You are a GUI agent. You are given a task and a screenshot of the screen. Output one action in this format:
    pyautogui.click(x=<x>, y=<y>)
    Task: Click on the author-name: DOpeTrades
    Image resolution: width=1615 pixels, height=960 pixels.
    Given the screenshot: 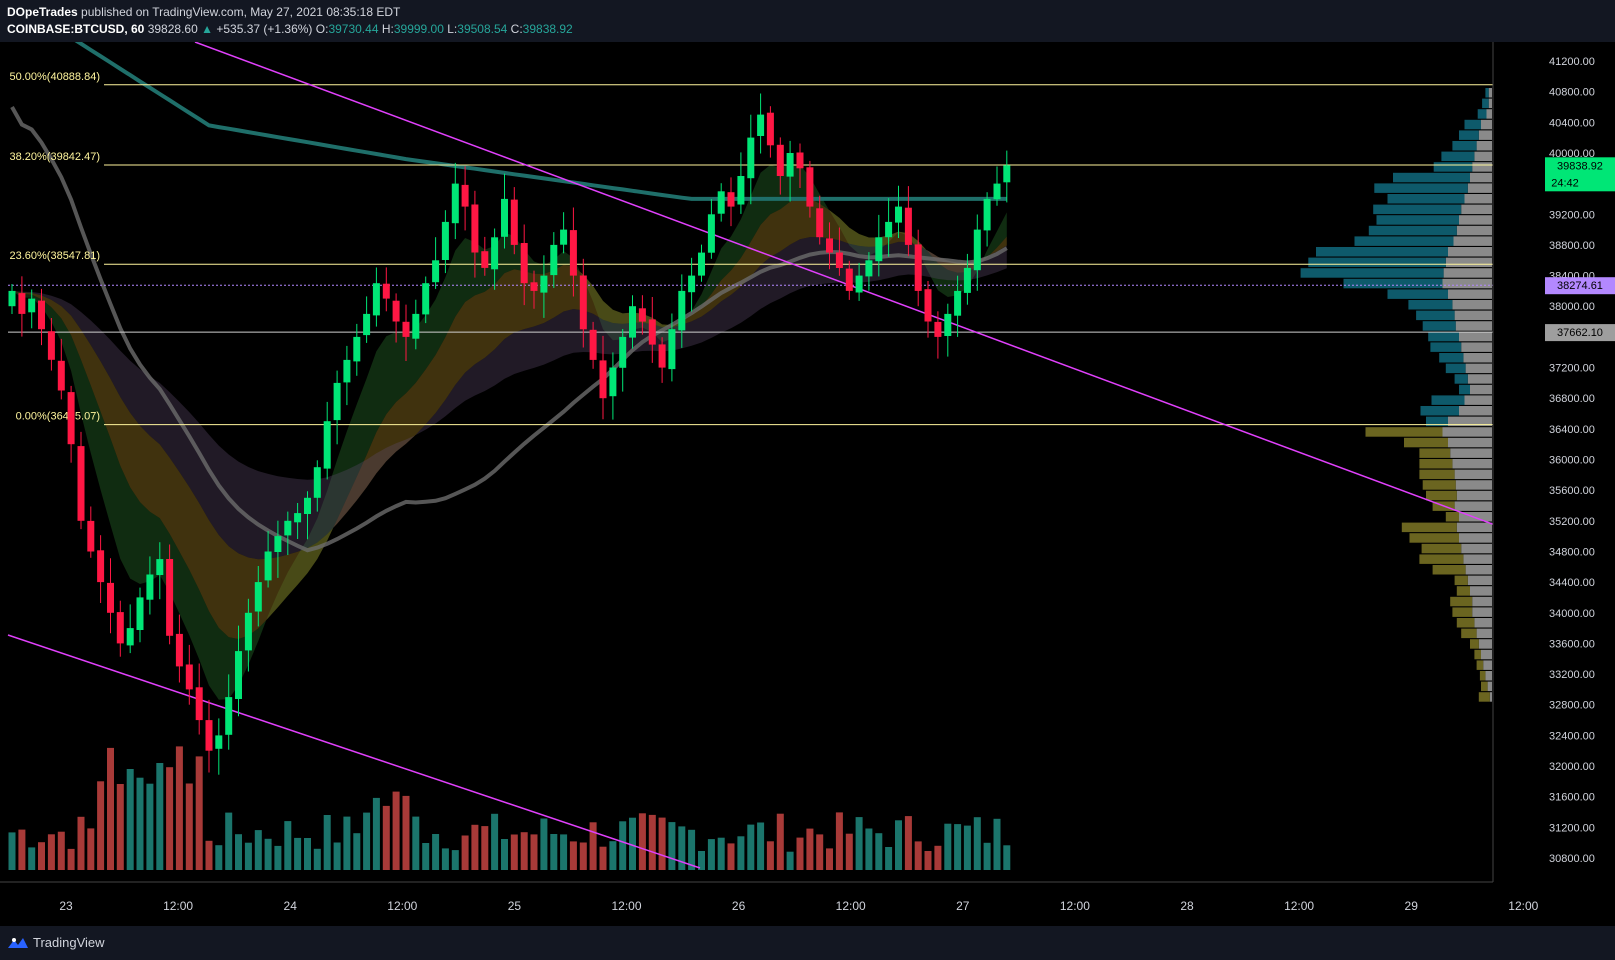 What is the action you would take?
    pyautogui.click(x=42, y=12)
    